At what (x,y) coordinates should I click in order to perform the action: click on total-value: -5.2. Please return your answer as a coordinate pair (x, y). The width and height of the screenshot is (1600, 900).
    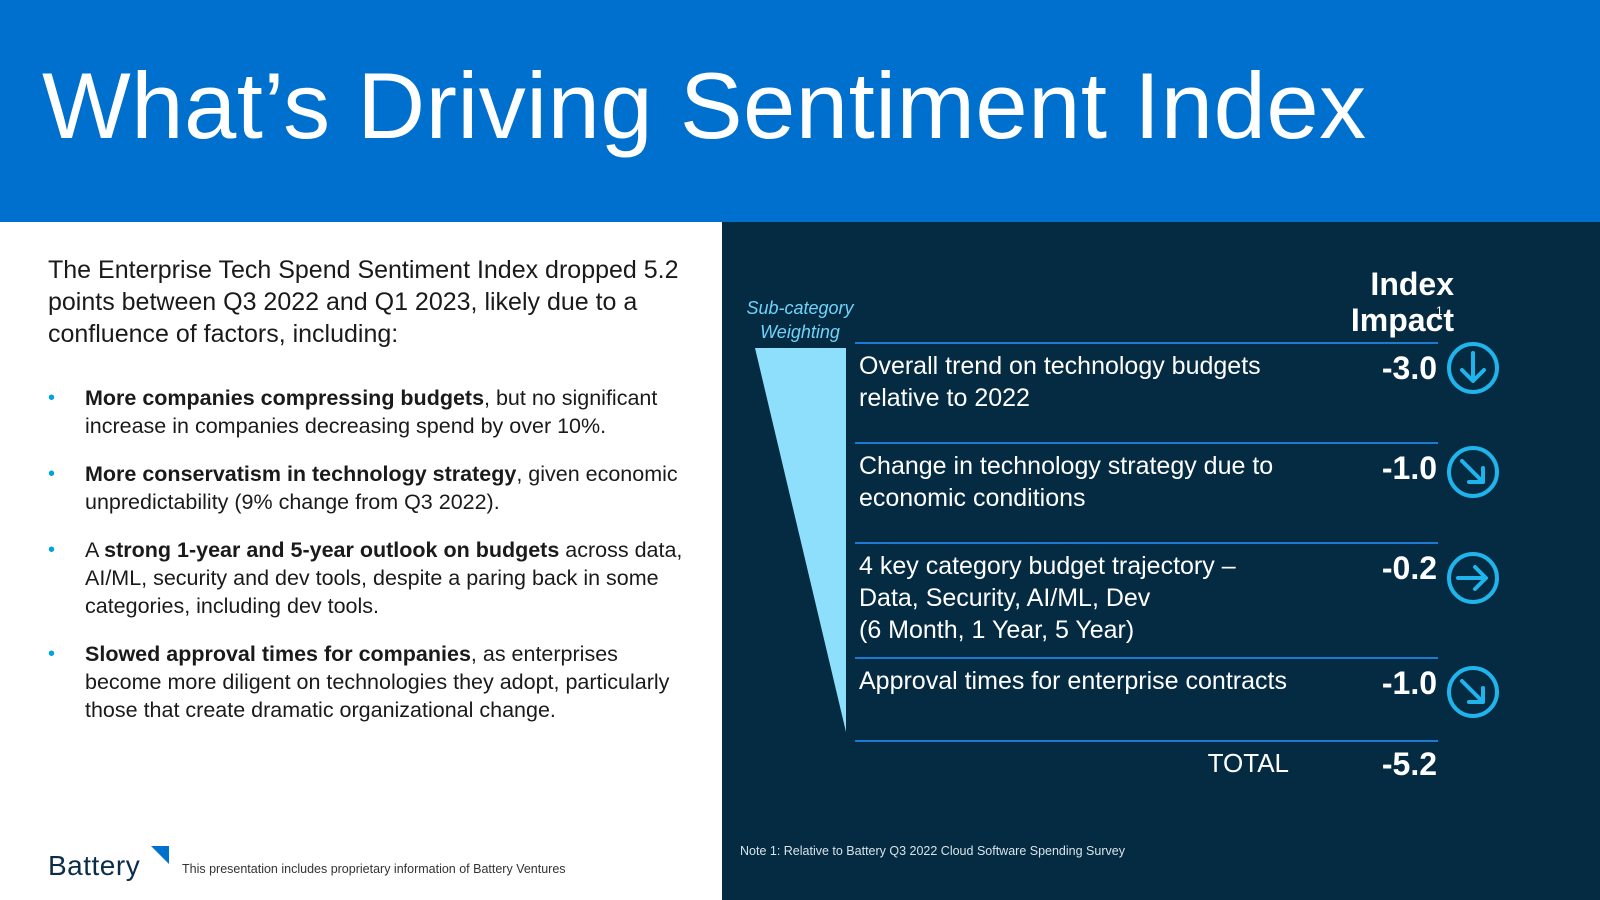
    Looking at the image, I should click on (1409, 764).